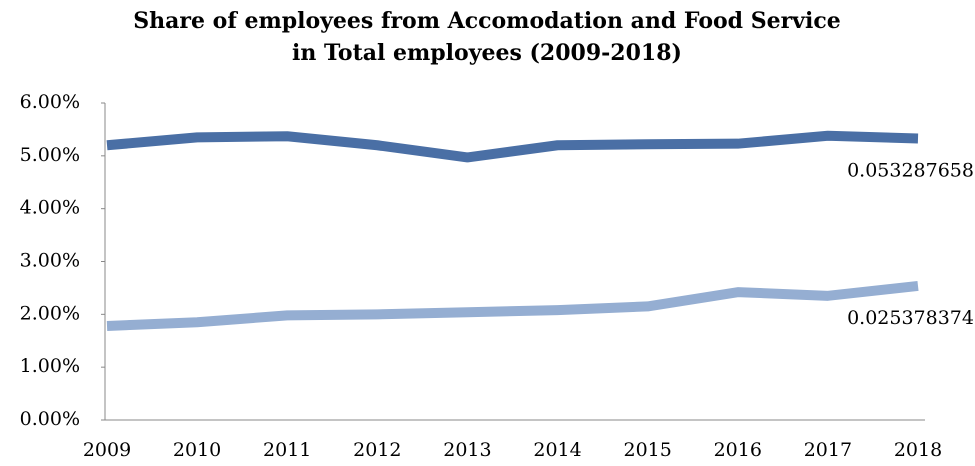 This screenshot has height=466, width=975. What do you see at coordinates (377, 450) in the screenshot?
I see `x-tick-label: 2012` at bounding box center [377, 450].